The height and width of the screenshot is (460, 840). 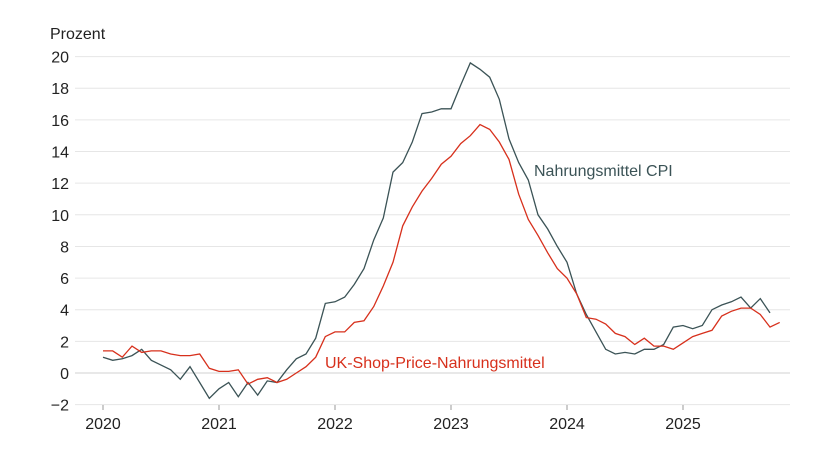 What do you see at coordinates (435, 363) in the screenshot?
I see `legend-label-shop-price: UK-Shop-Price-Nahrungsmittel` at bounding box center [435, 363].